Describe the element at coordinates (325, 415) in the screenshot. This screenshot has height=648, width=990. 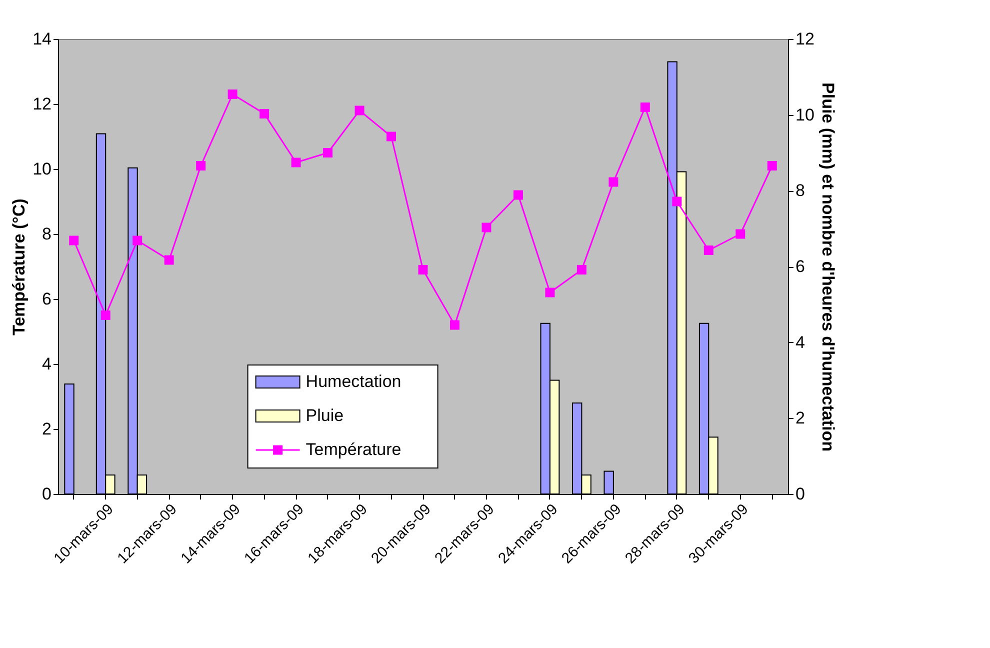
I see `legend-label: Pluie` at that location.